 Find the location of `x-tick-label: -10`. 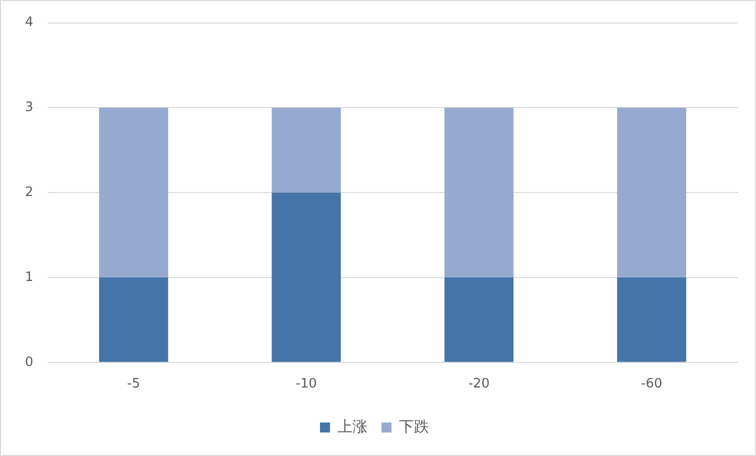

x-tick-label: -10 is located at coordinates (306, 384).